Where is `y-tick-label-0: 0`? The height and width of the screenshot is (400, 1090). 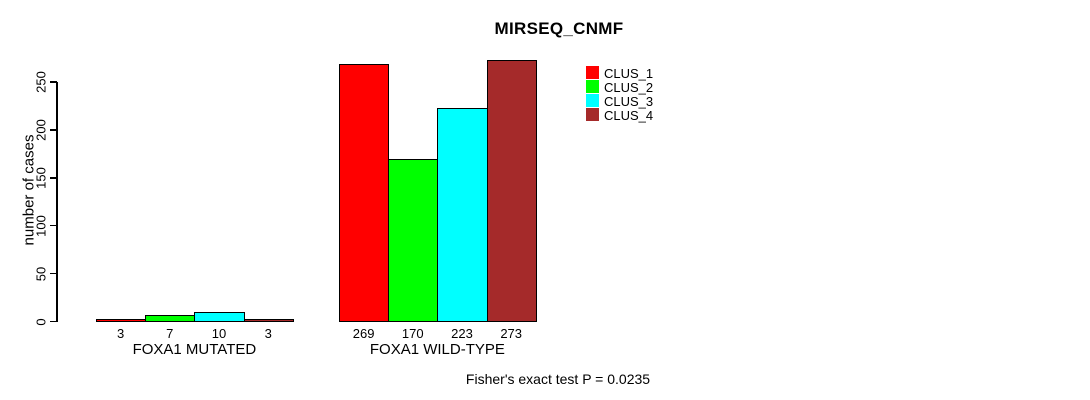
y-tick-label-0: 0 is located at coordinates (41, 321).